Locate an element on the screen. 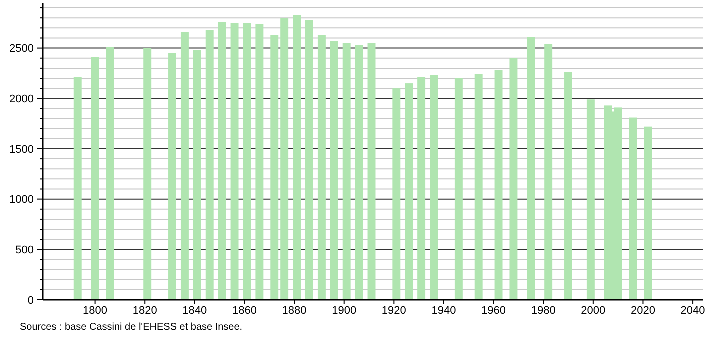 Image resolution: width=710 pixels, height=340 pixels. y-tick-label: 2000 is located at coordinates (22, 99).